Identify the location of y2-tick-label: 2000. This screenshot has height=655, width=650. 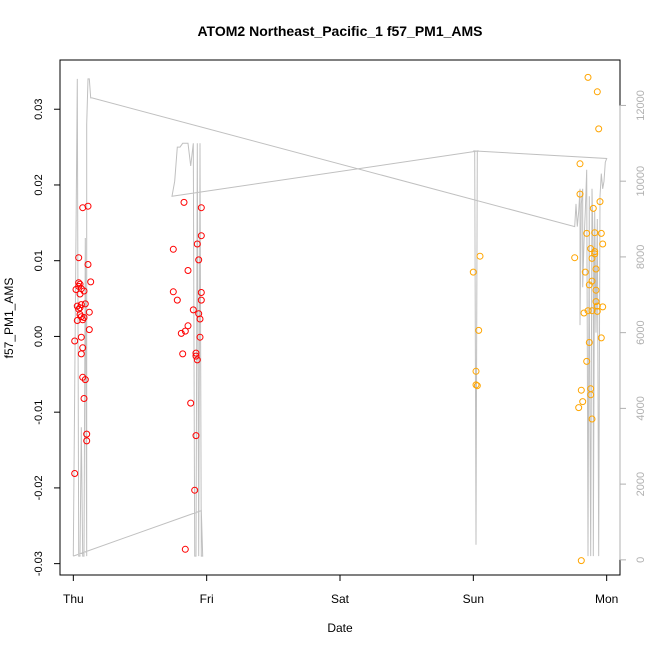
(641, 484).